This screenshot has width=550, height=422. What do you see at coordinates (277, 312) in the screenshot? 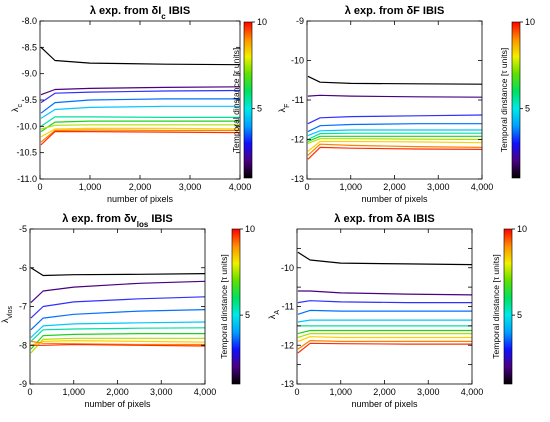
I see `y-axis-label-sub: A` at bounding box center [277, 312].